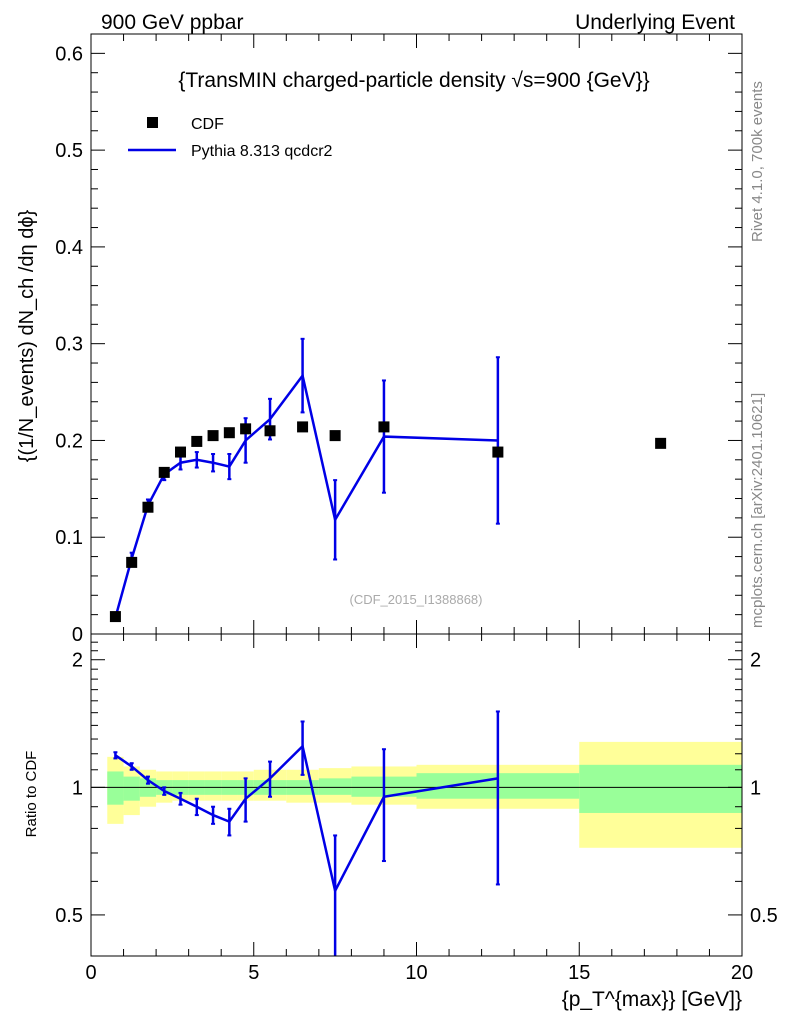  I want to click on ratio-y-tick-label: 0.5, so click(69, 916).